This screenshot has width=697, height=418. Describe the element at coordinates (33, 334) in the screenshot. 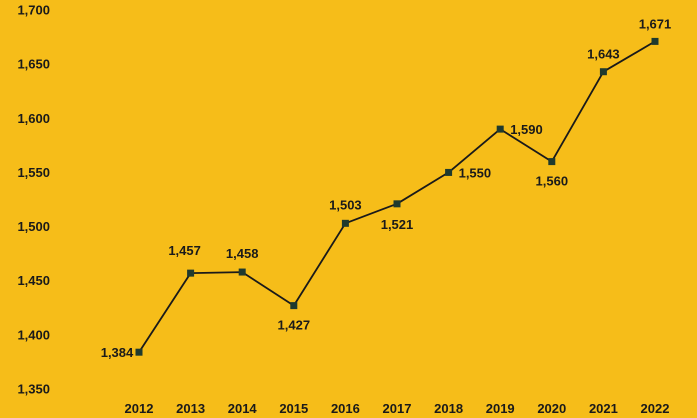

I see `y-tick-label: 1,400` at that location.